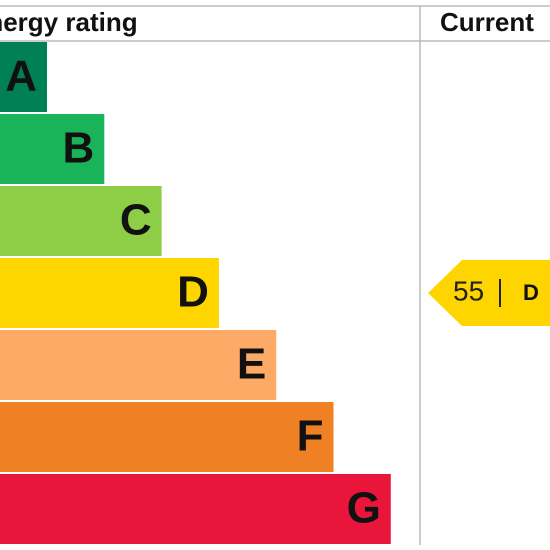 This screenshot has height=550, width=550. I want to click on header-current: Current, so click(487, 22).